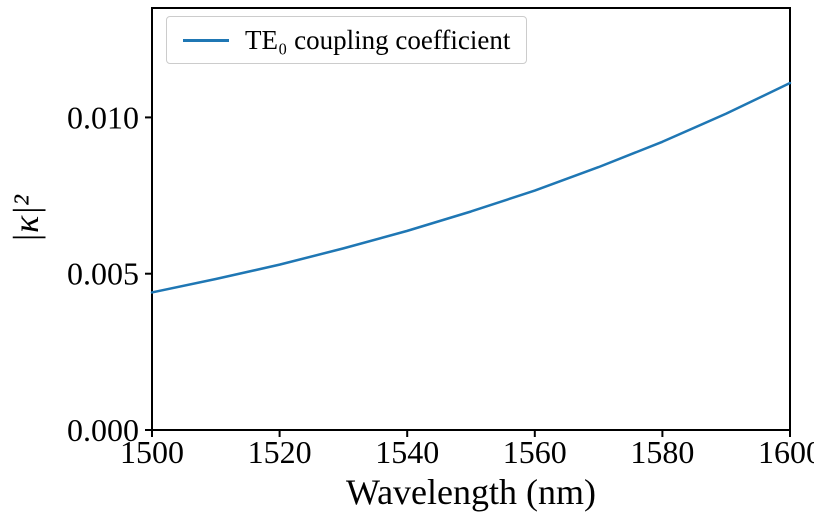 The image size is (814, 521). I want to click on x-tick-label: 1600, so click(786, 452).